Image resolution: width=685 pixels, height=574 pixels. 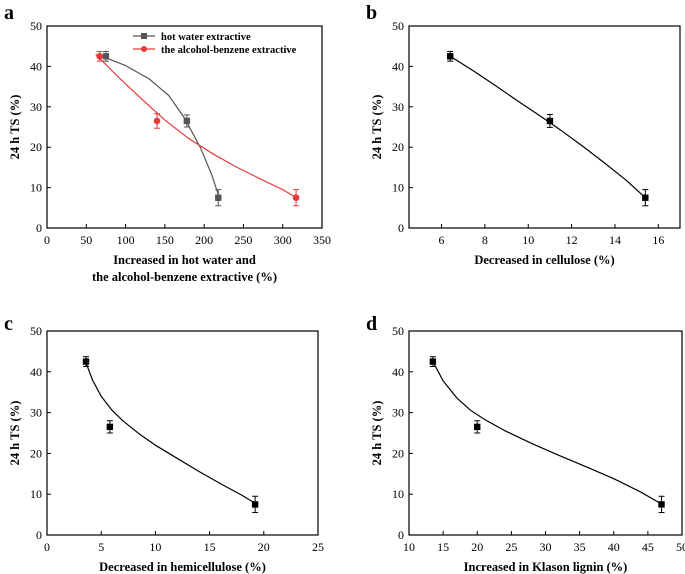 What do you see at coordinates (9, 13) in the screenshot?
I see `panel-letter: a` at bounding box center [9, 13].